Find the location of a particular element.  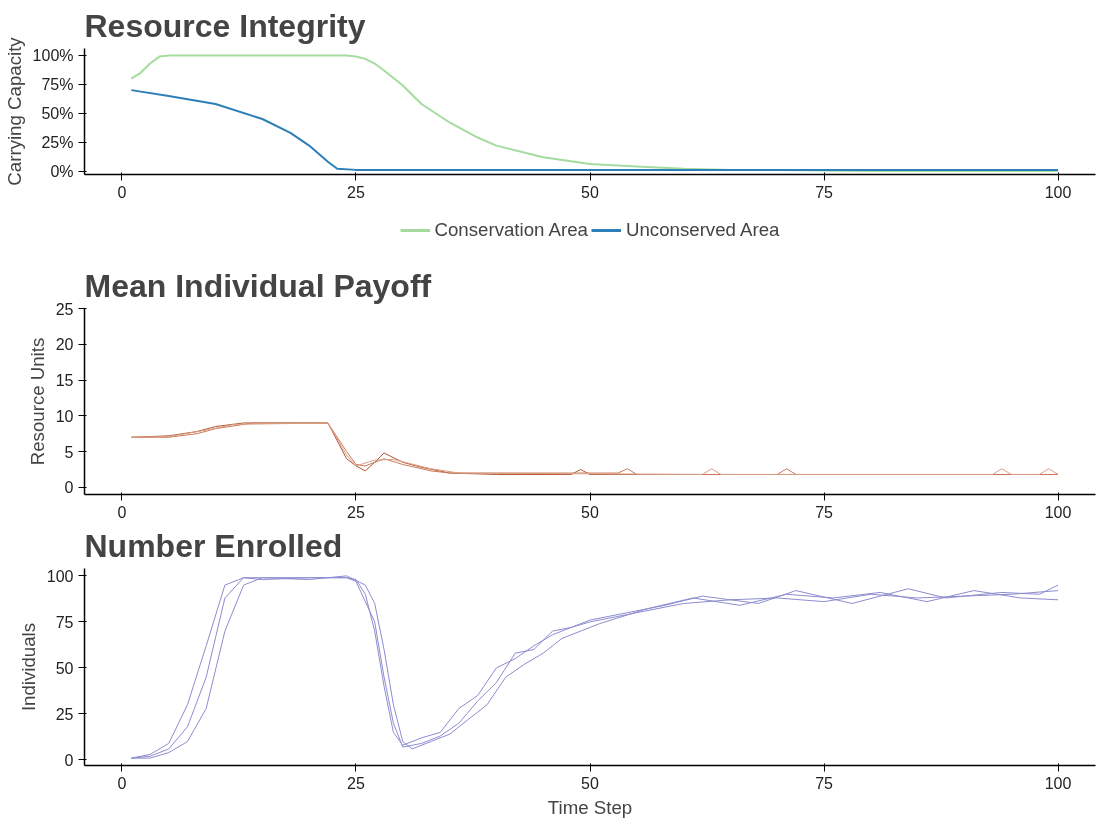

y-tick-label: 25% is located at coordinates (57, 142).